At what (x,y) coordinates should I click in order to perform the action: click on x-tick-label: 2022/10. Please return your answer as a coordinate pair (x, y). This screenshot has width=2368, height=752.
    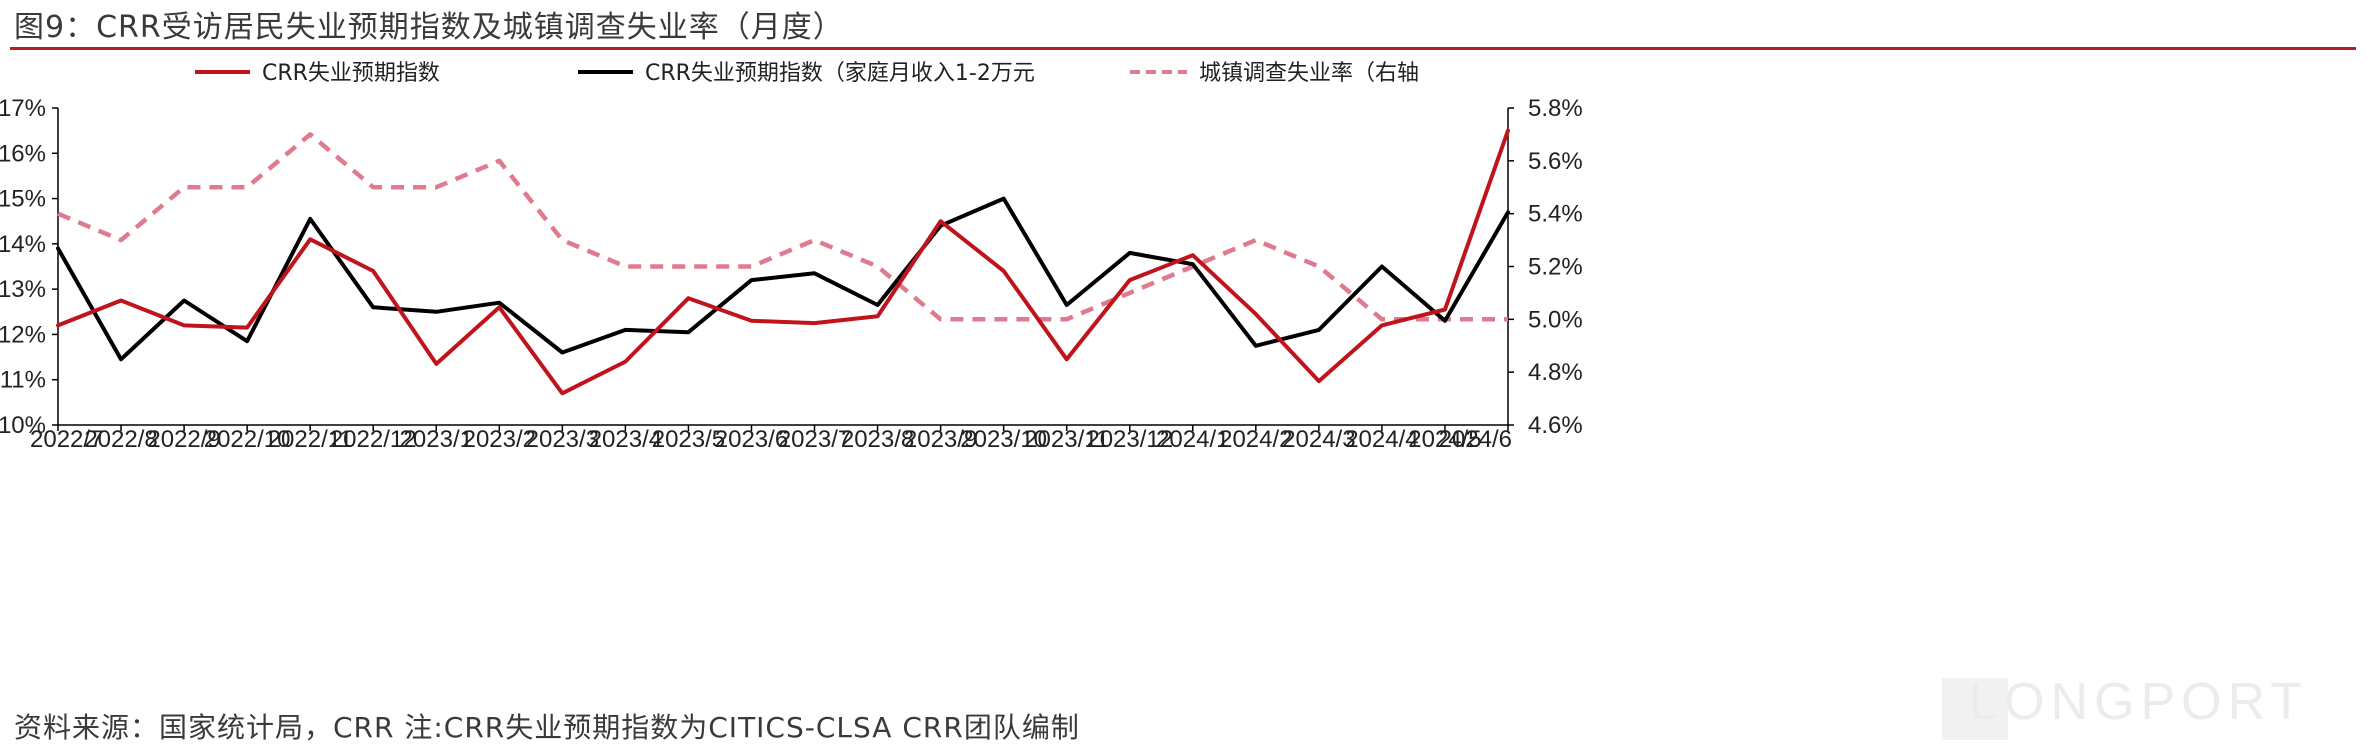
    Looking at the image, I should click on (247, 439).